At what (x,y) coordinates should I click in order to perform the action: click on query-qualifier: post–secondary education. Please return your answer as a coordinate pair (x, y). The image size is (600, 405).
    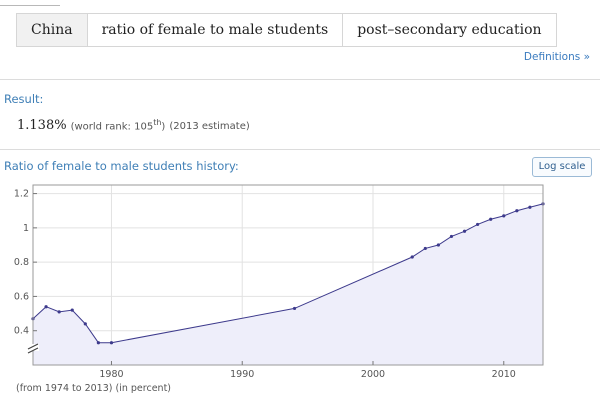
    Looking at the image, I should click on (449, 30).